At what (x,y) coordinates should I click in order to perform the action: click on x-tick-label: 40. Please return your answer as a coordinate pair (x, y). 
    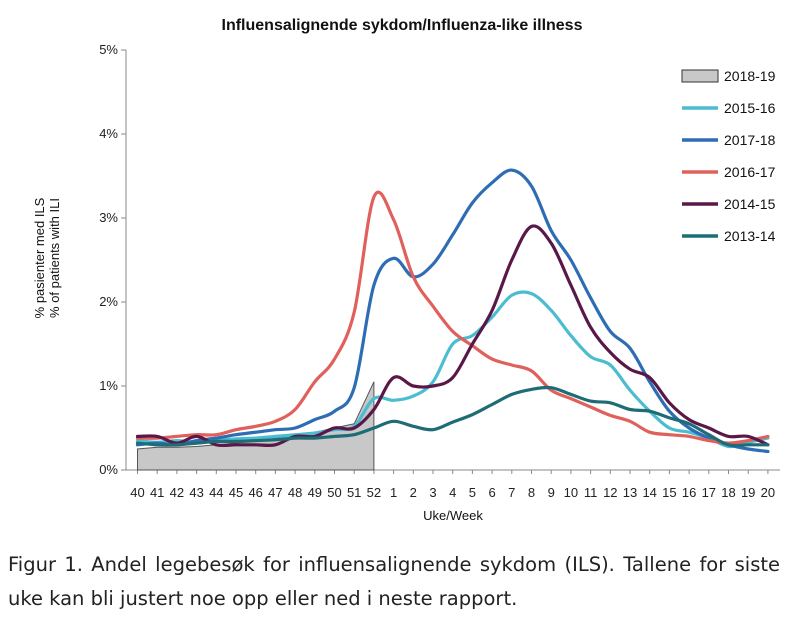
    Looking at the image, I should click on (137, 492).